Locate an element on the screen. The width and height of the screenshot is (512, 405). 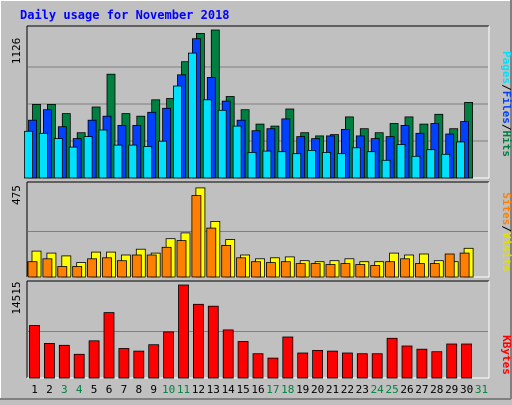
x-label-day-19: 19 is located at coordinates (302, 389).